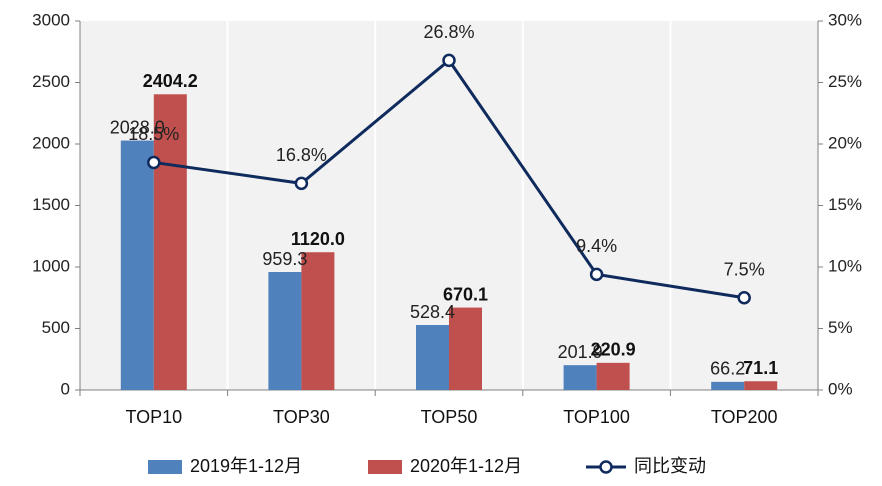 The width and height of the screenshot is (882, 486). Describe the element at coordinates (845, 19) in the screenshot. I see `y-right-tick-label: 30%` at that location.